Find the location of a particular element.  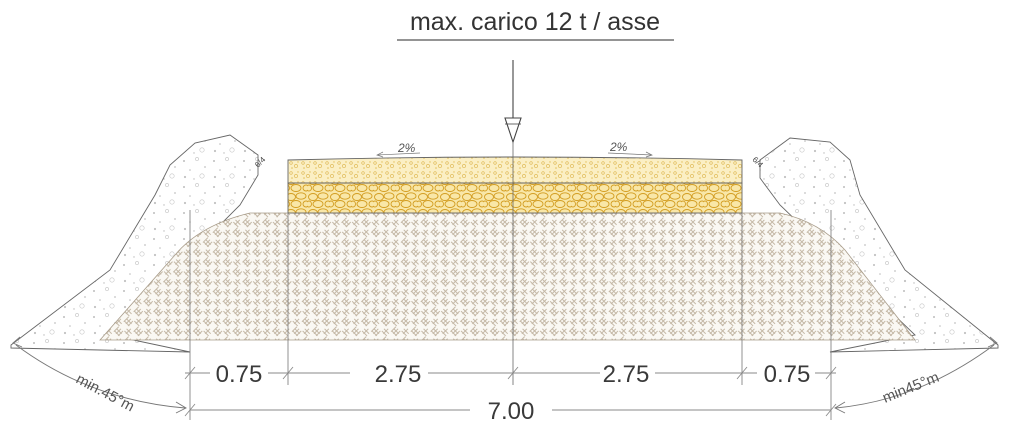

left-crossfall: 2% is located at coordinates (398, 149).